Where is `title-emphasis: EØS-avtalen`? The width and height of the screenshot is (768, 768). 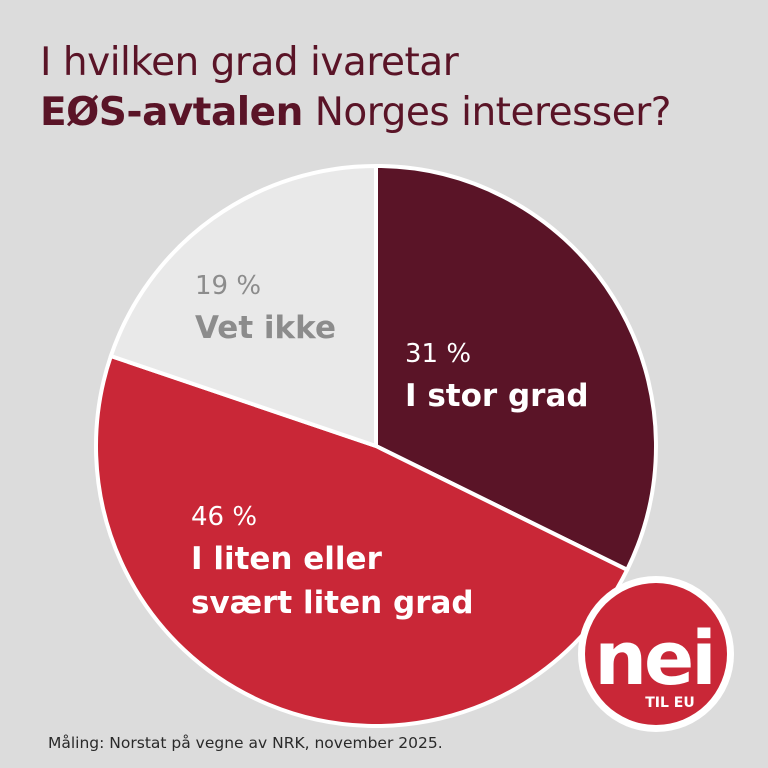 title-emphasis: EØS-avtalen is located at coordinates (171, 112).